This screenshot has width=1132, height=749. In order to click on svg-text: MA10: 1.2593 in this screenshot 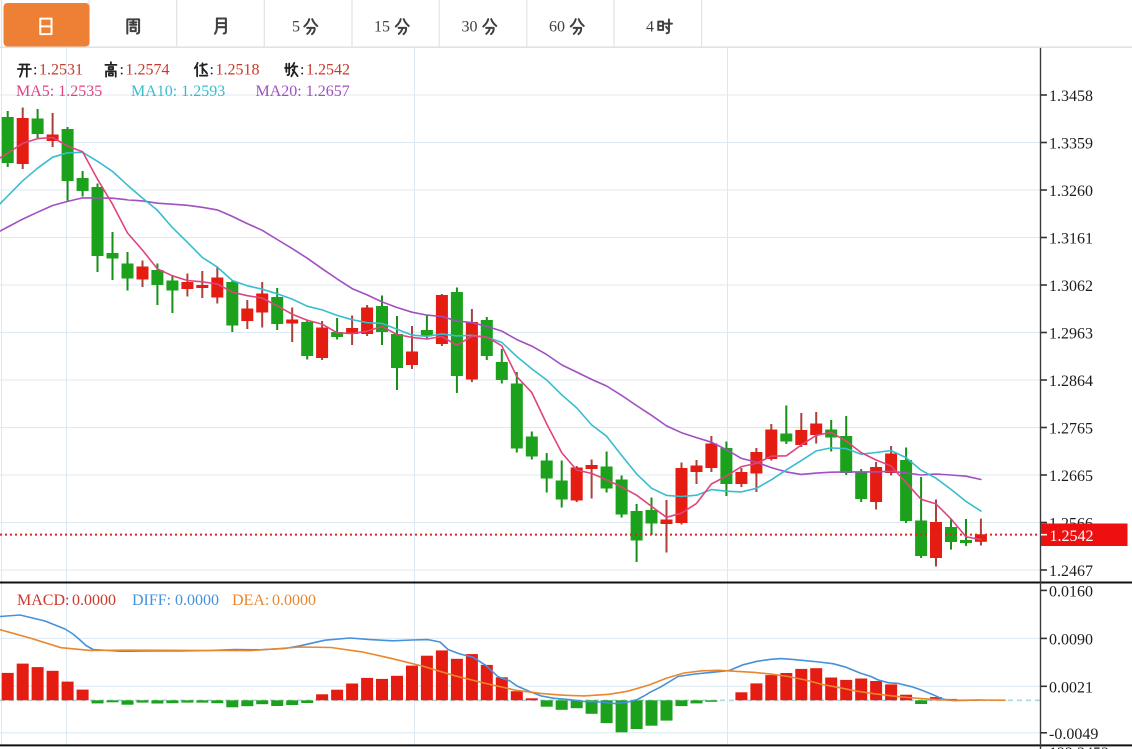, I will do `click(178, 91)`.